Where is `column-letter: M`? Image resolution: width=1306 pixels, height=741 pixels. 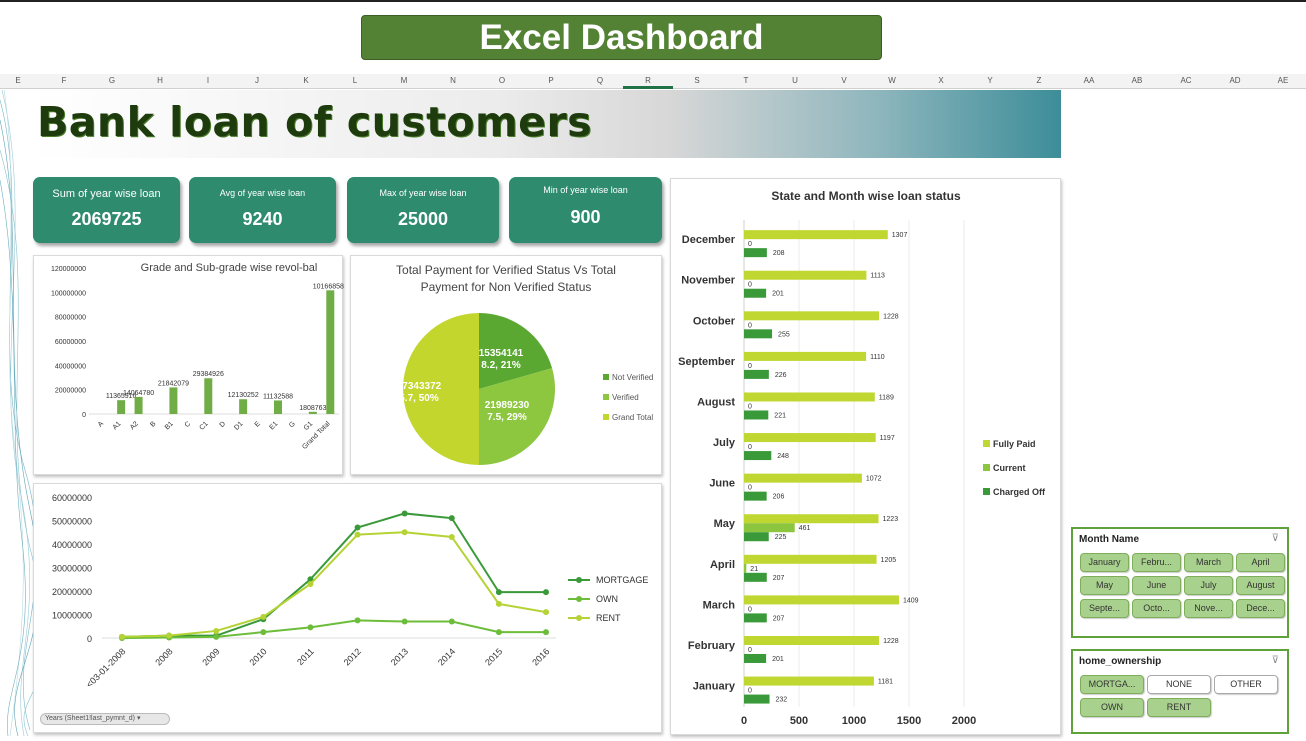 column-letter: M is located at coordinates (404, 80).